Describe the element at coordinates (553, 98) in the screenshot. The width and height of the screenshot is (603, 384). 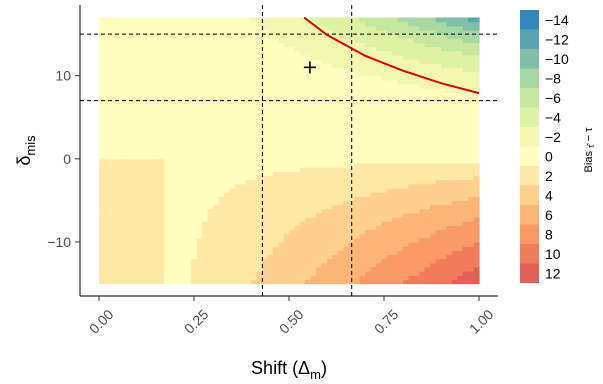
I see `legend-label: −6` at that location.